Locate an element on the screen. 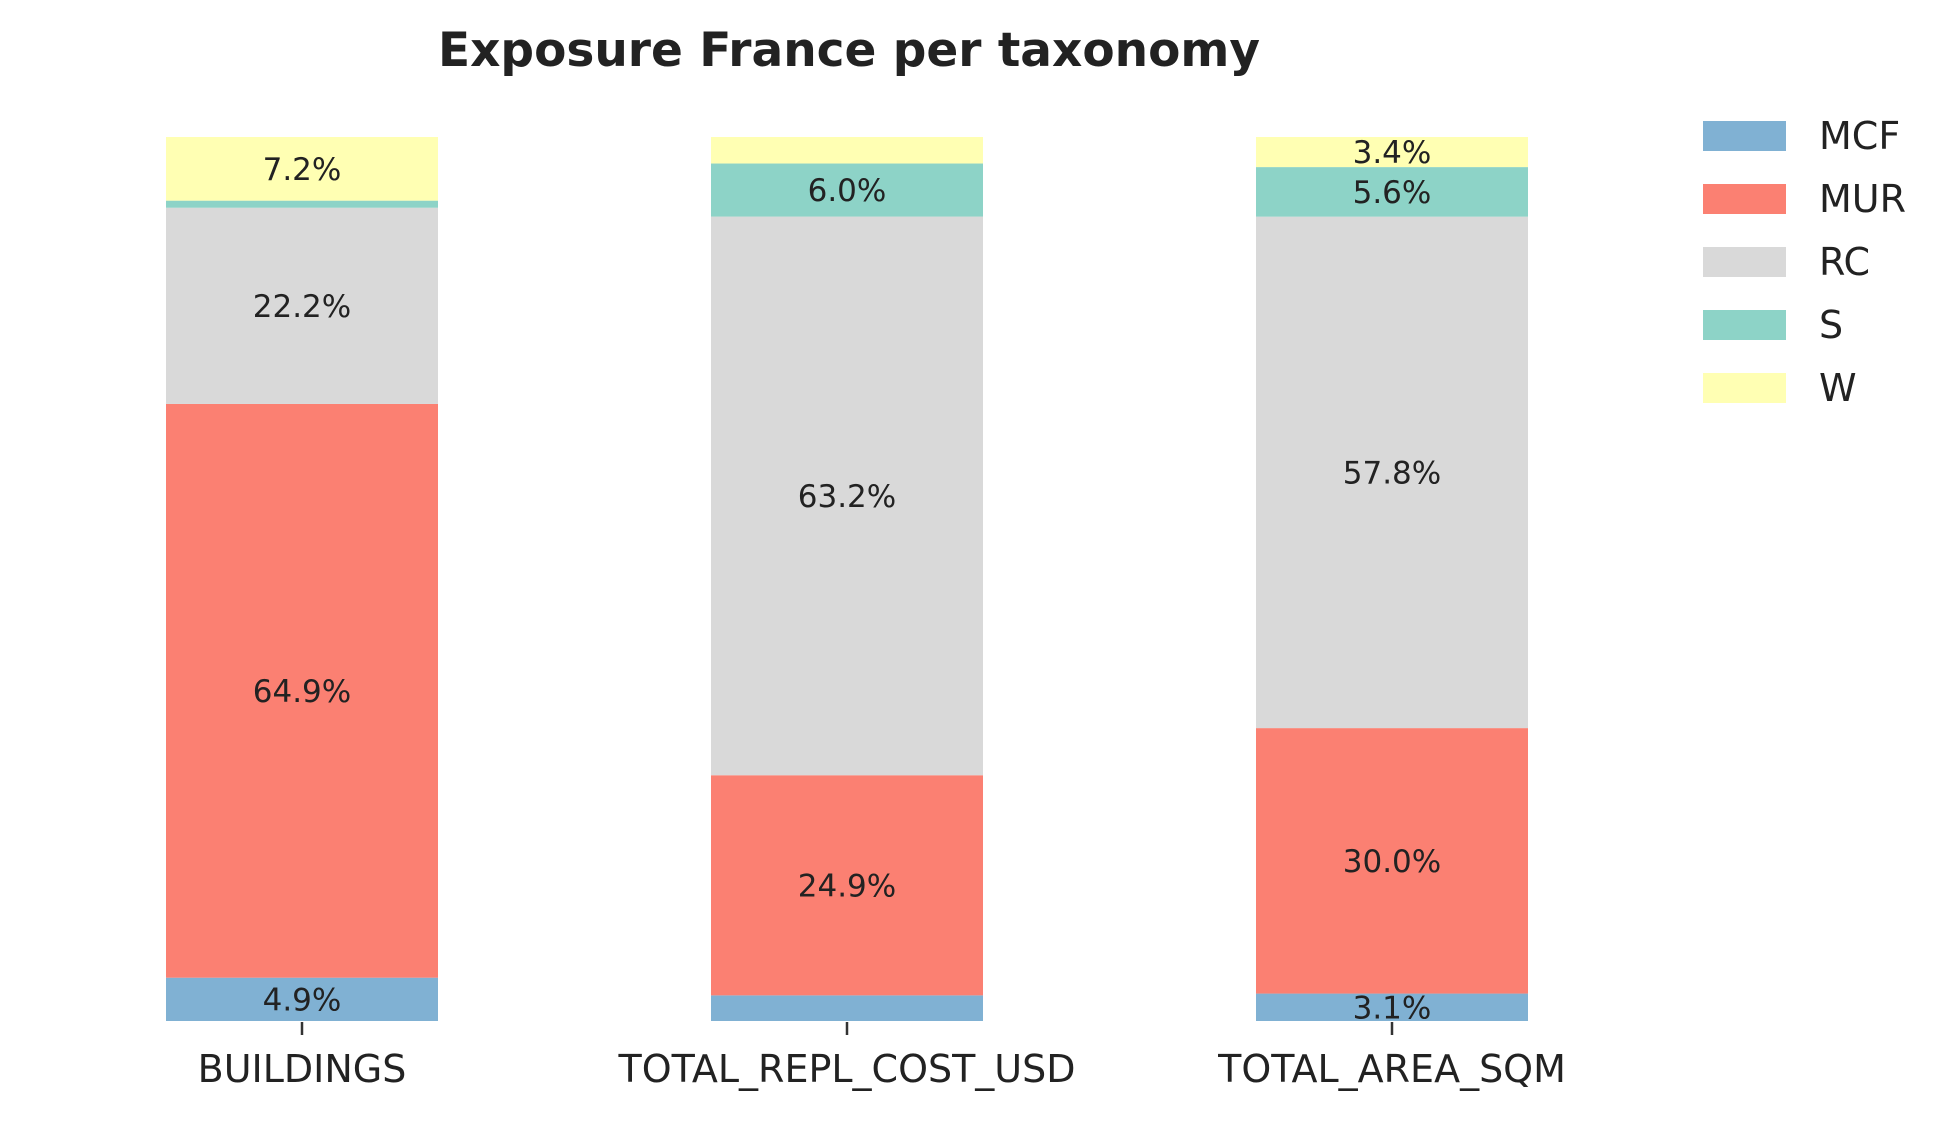 This screenshot has height=1123, width=1953. bar-segment-rc-total_area_sqm is located at coordinates (1392, 472).